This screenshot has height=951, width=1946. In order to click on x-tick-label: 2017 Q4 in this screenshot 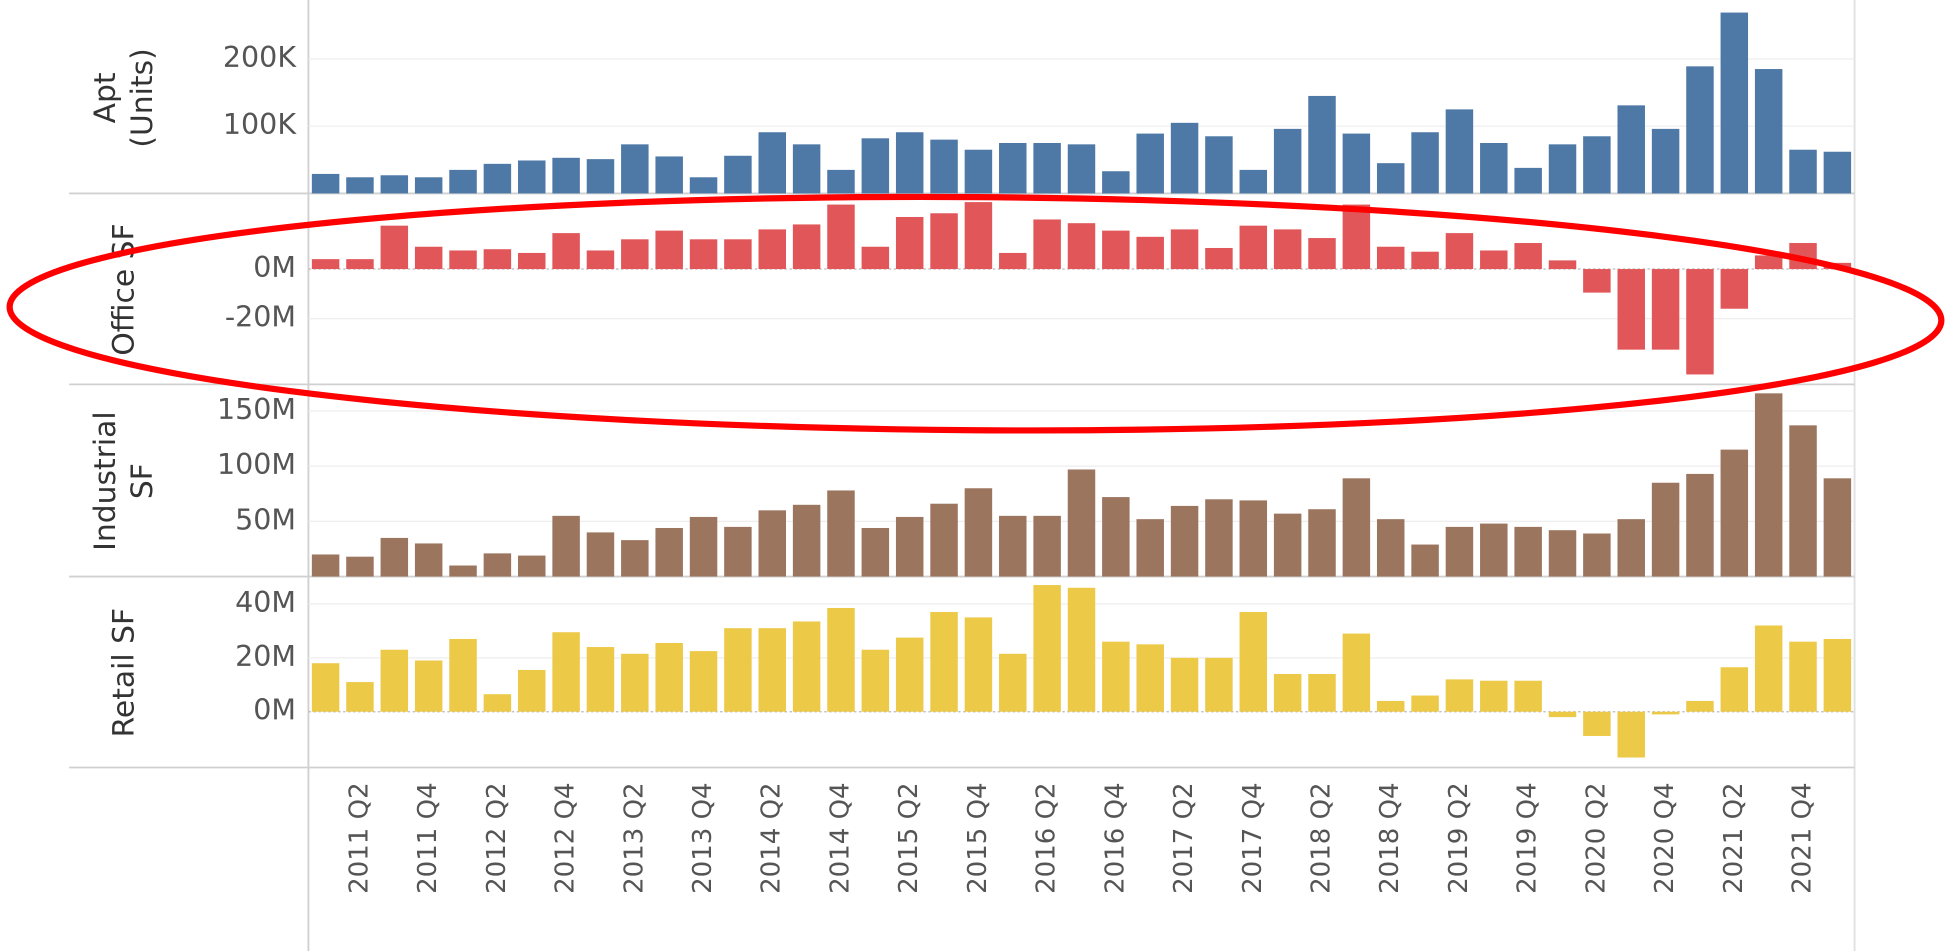, I will do `click(1253, 838)`.